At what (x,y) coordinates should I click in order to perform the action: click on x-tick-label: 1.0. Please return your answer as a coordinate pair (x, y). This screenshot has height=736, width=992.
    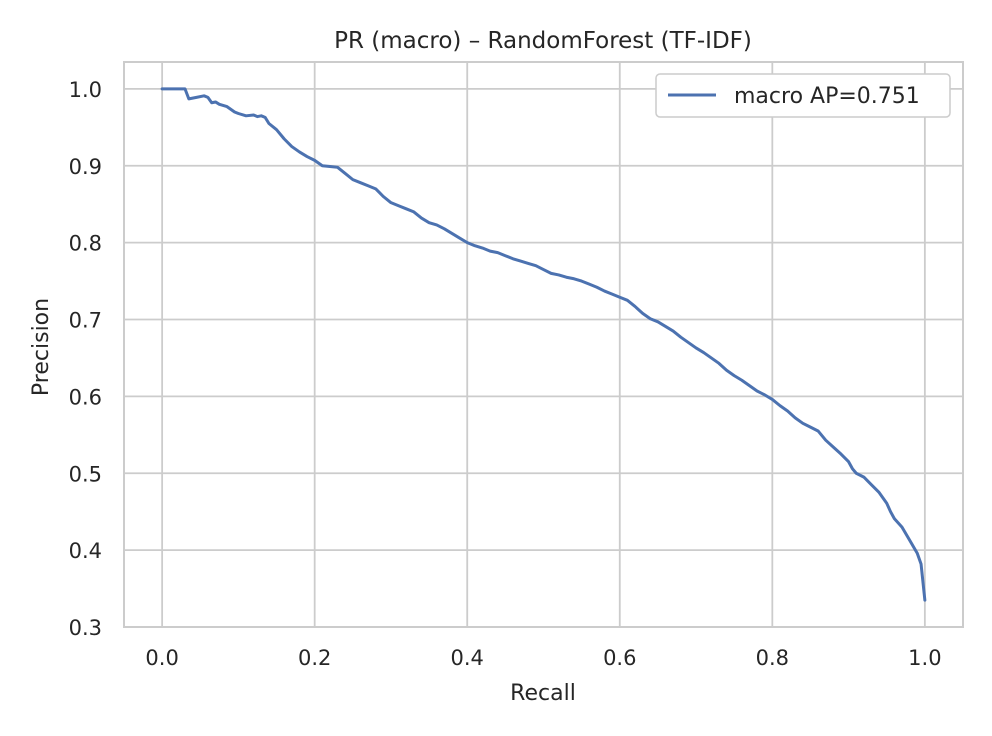
    Looking at the image, I should click on (924, 658).